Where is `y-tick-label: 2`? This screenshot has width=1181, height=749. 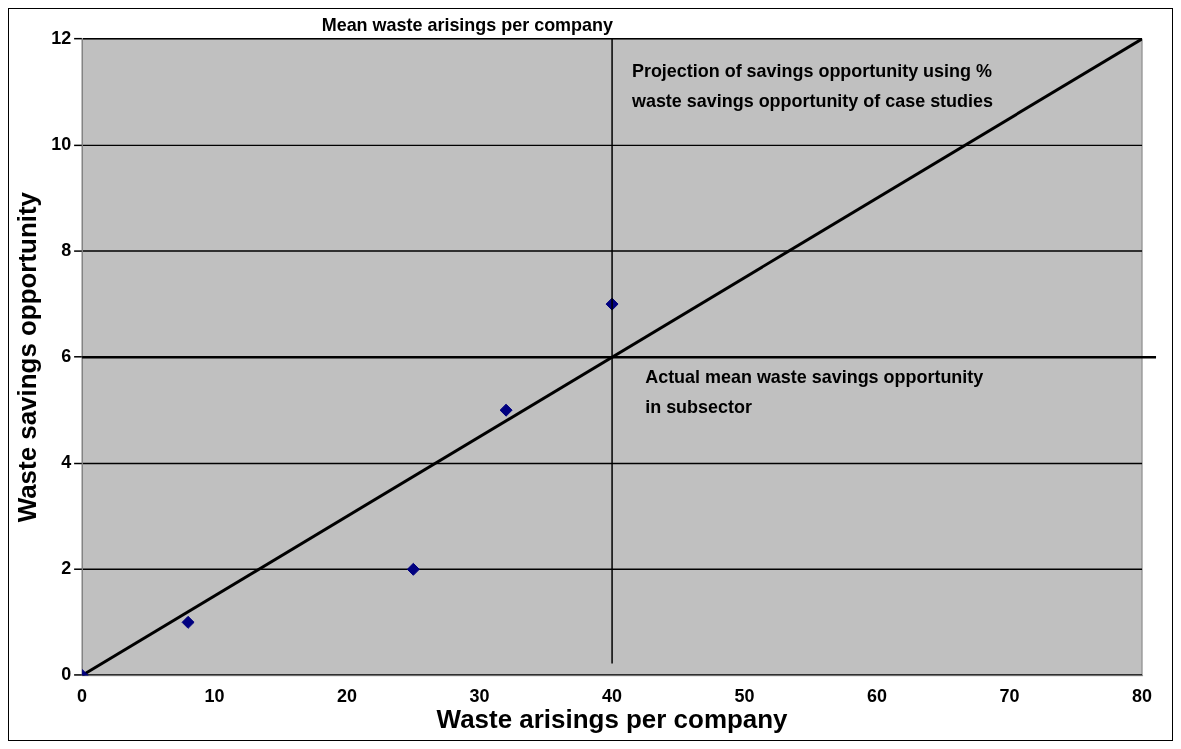
y-tick-label: 2 is located at coordinates (66, 568).